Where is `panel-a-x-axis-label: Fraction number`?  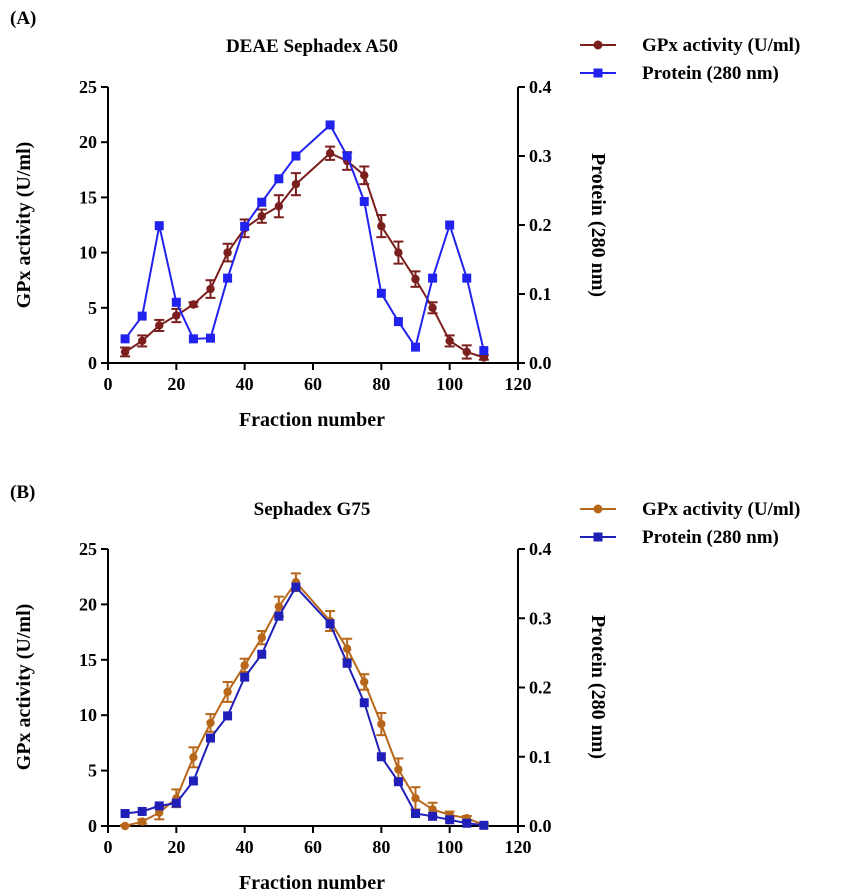
panel-a-x-axis-label: Fraction number is located at coordinates (312, 420).